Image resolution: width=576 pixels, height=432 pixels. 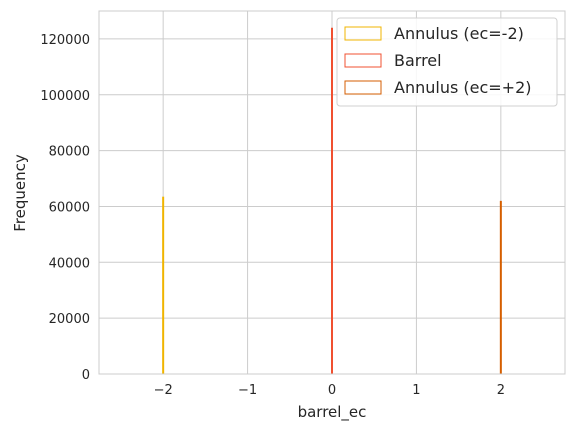 What do you see at coordinates (69, 152) in the screenshot?
I see `y-tick-label: 80000` at bounding box center [69, 152].